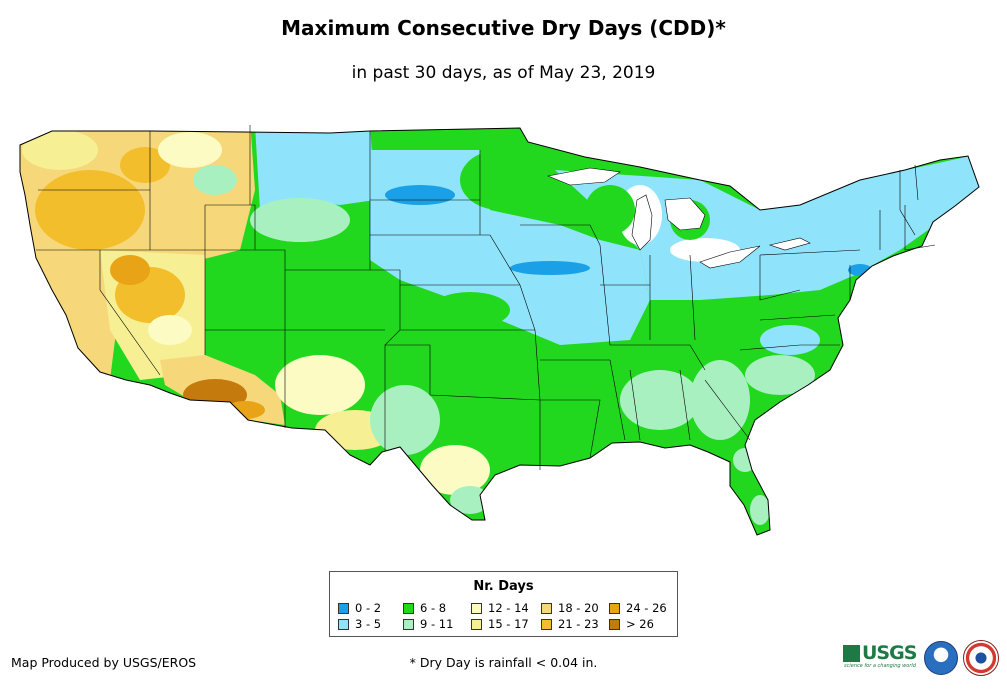 The width and height of the screenshot is (1007, 691). Describe the element at coordinates (428, 624) in the screenshot. I see `legend-item-9-11: 9 - 11` at that location.